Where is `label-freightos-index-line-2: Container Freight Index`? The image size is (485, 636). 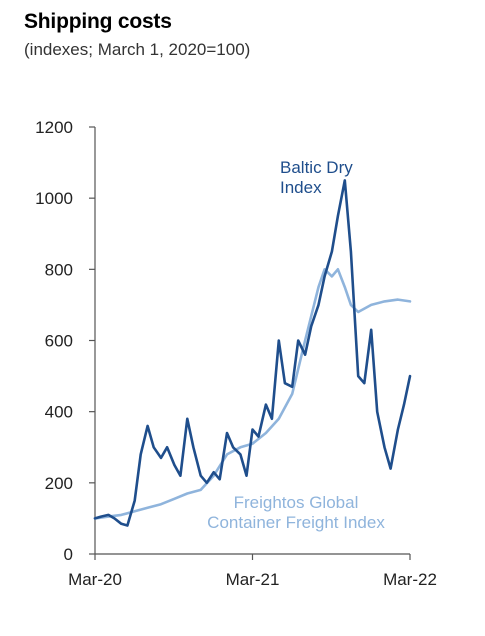 label-freightos-index-line-2: Container Freight Index is located at coordinates (296, 522).